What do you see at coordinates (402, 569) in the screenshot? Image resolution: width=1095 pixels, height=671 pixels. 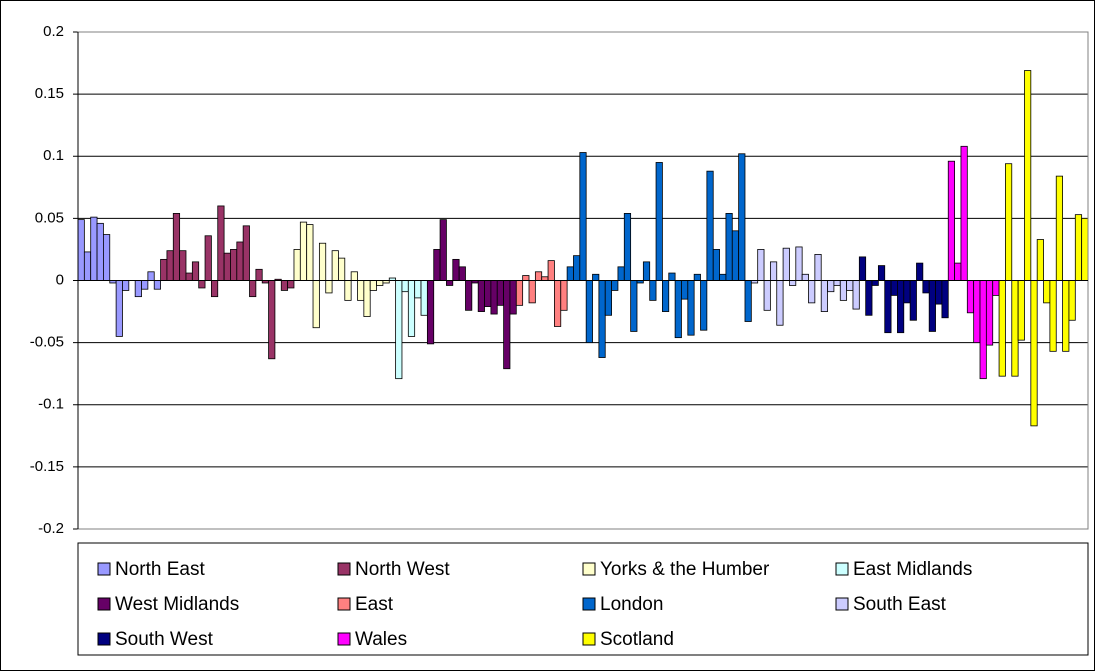 I see `legend-label: North West` at bounding box center [402, 569].